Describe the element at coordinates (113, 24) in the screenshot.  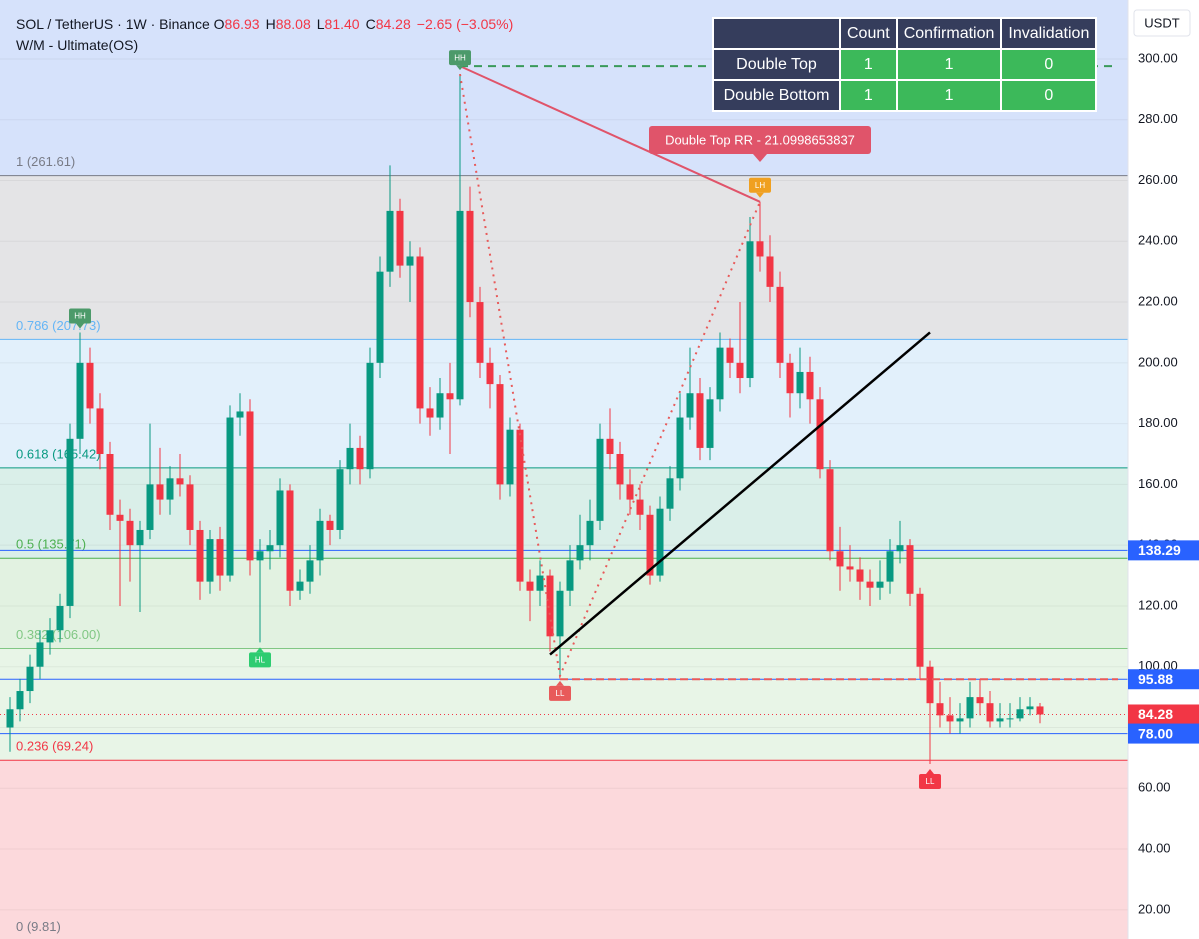
I see `symbol: SOL / TetherUS · 1W · Binance` at that location.